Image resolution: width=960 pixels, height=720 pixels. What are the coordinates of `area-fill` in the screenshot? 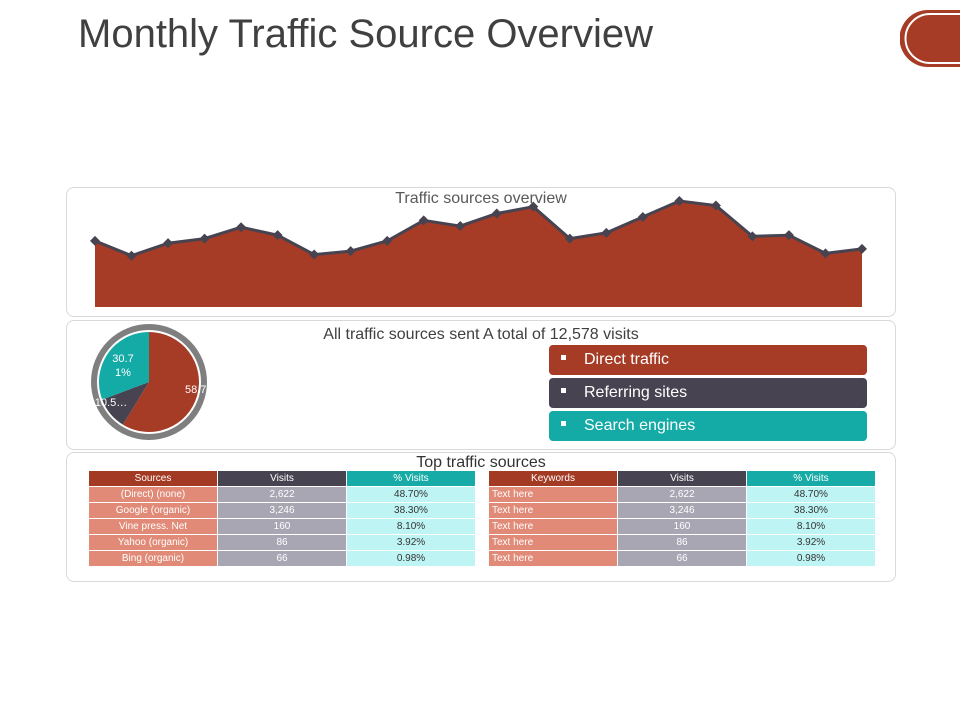 It's located at (478, 254).